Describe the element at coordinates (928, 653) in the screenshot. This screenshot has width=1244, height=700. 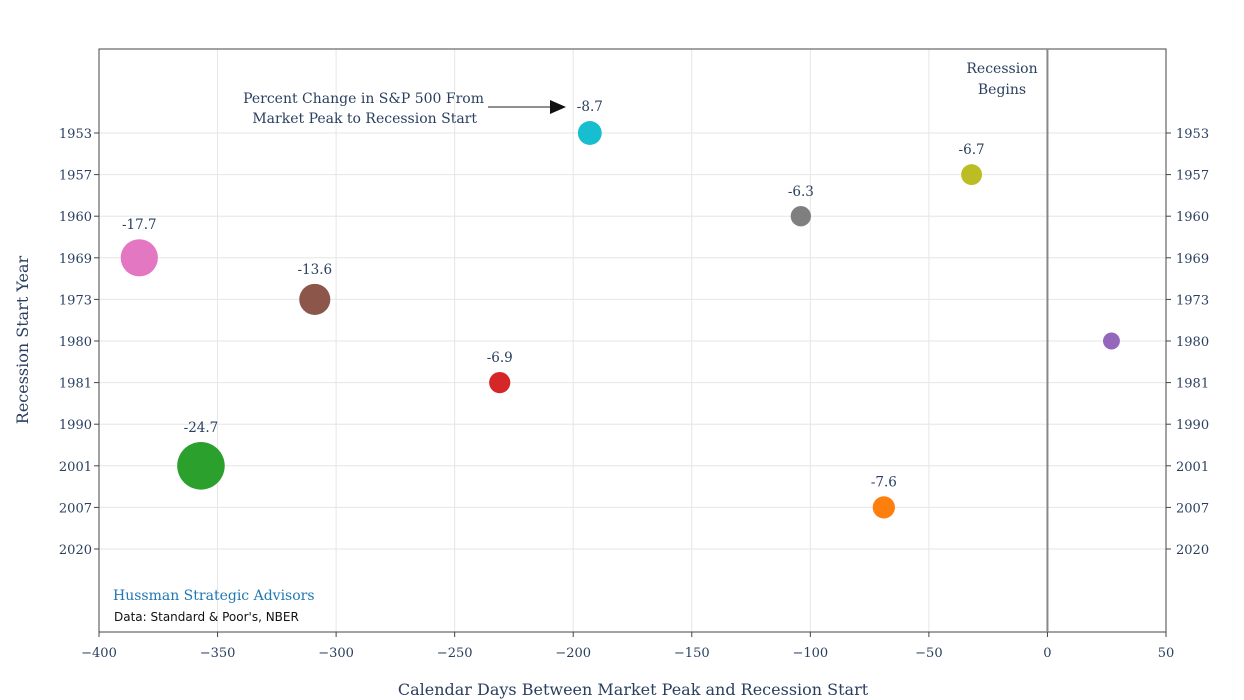
I see `x-tick-label: −50` at that location.